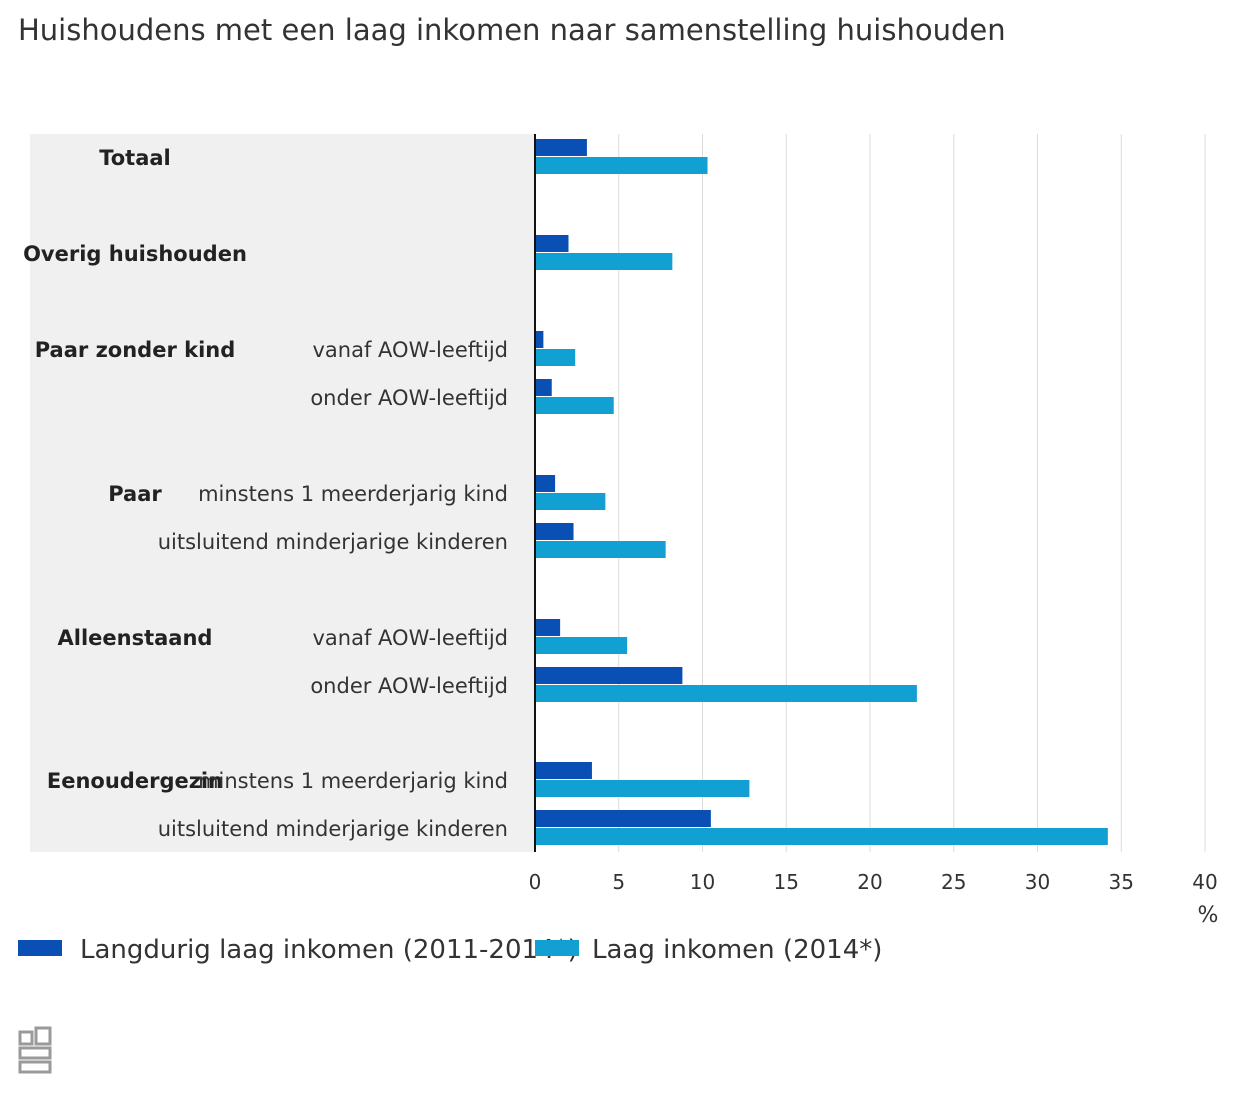 Image resolution: width=1240 pixels, height=1111 pixels. I want to click on x-tick-label: 20, so click(869, 882).